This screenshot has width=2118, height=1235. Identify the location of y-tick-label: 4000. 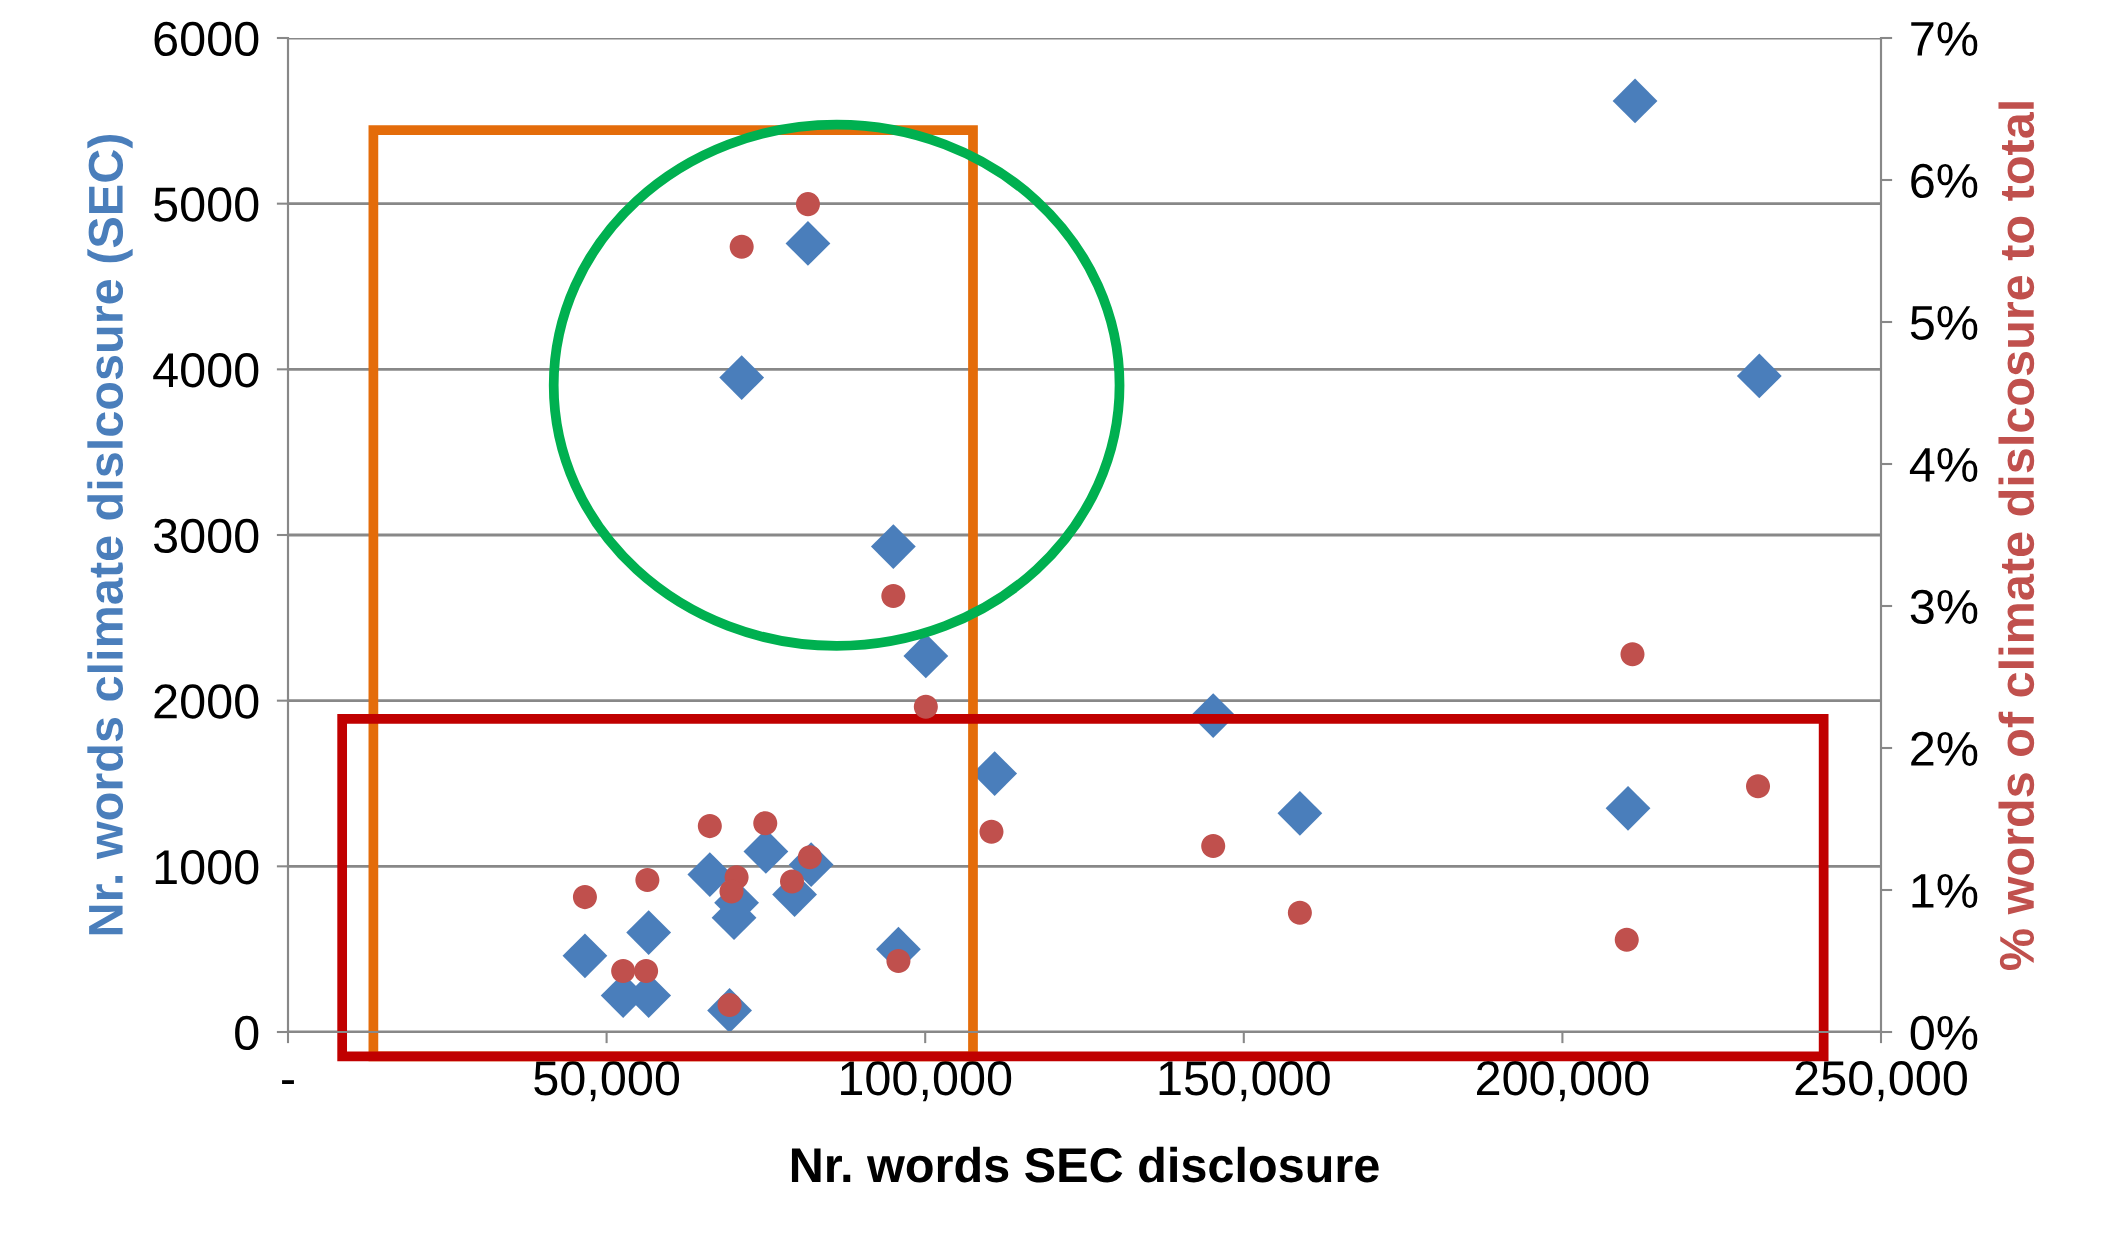
(206, 370).